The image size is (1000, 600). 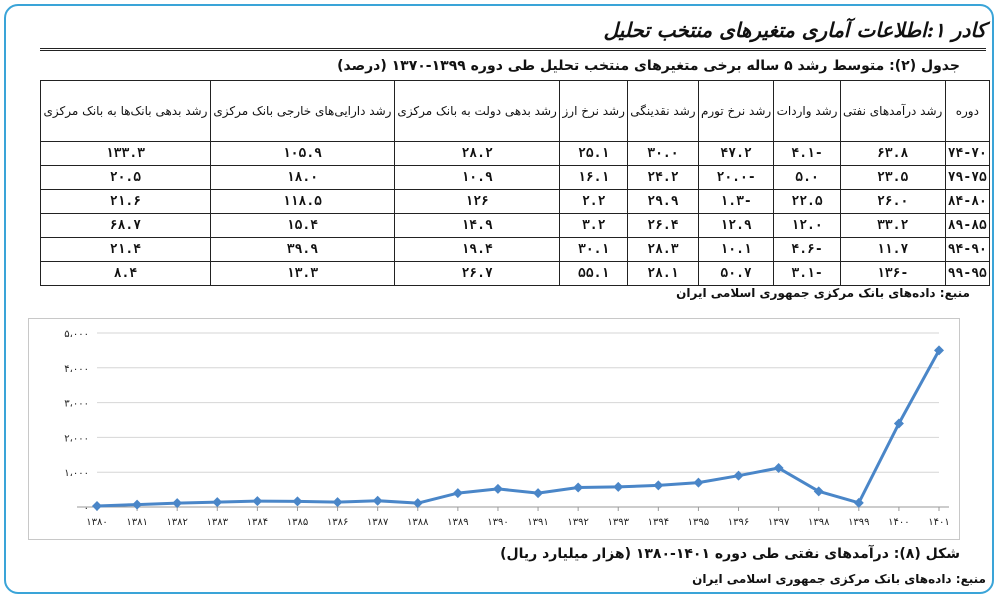 What do you see at coordinates (698, 522) in the screenshot?
I see `x-tick-label: ۱۳۹۵` at bounding box center [698, 522].